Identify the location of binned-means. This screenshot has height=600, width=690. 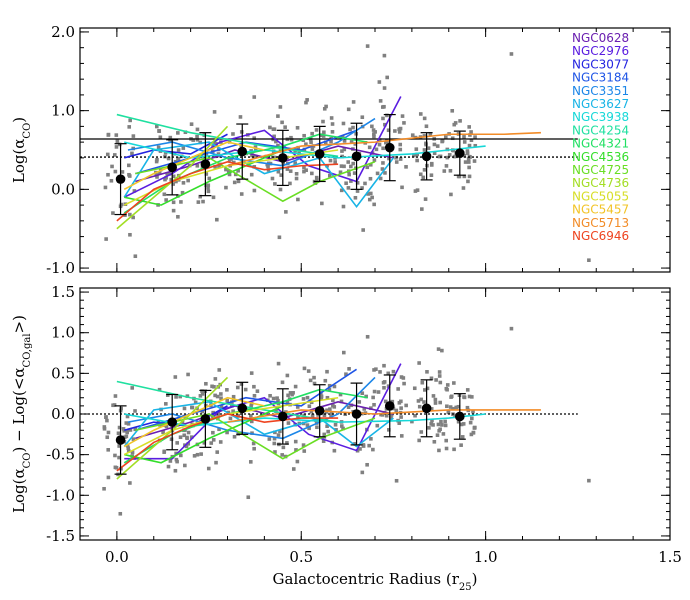
(290, 164).